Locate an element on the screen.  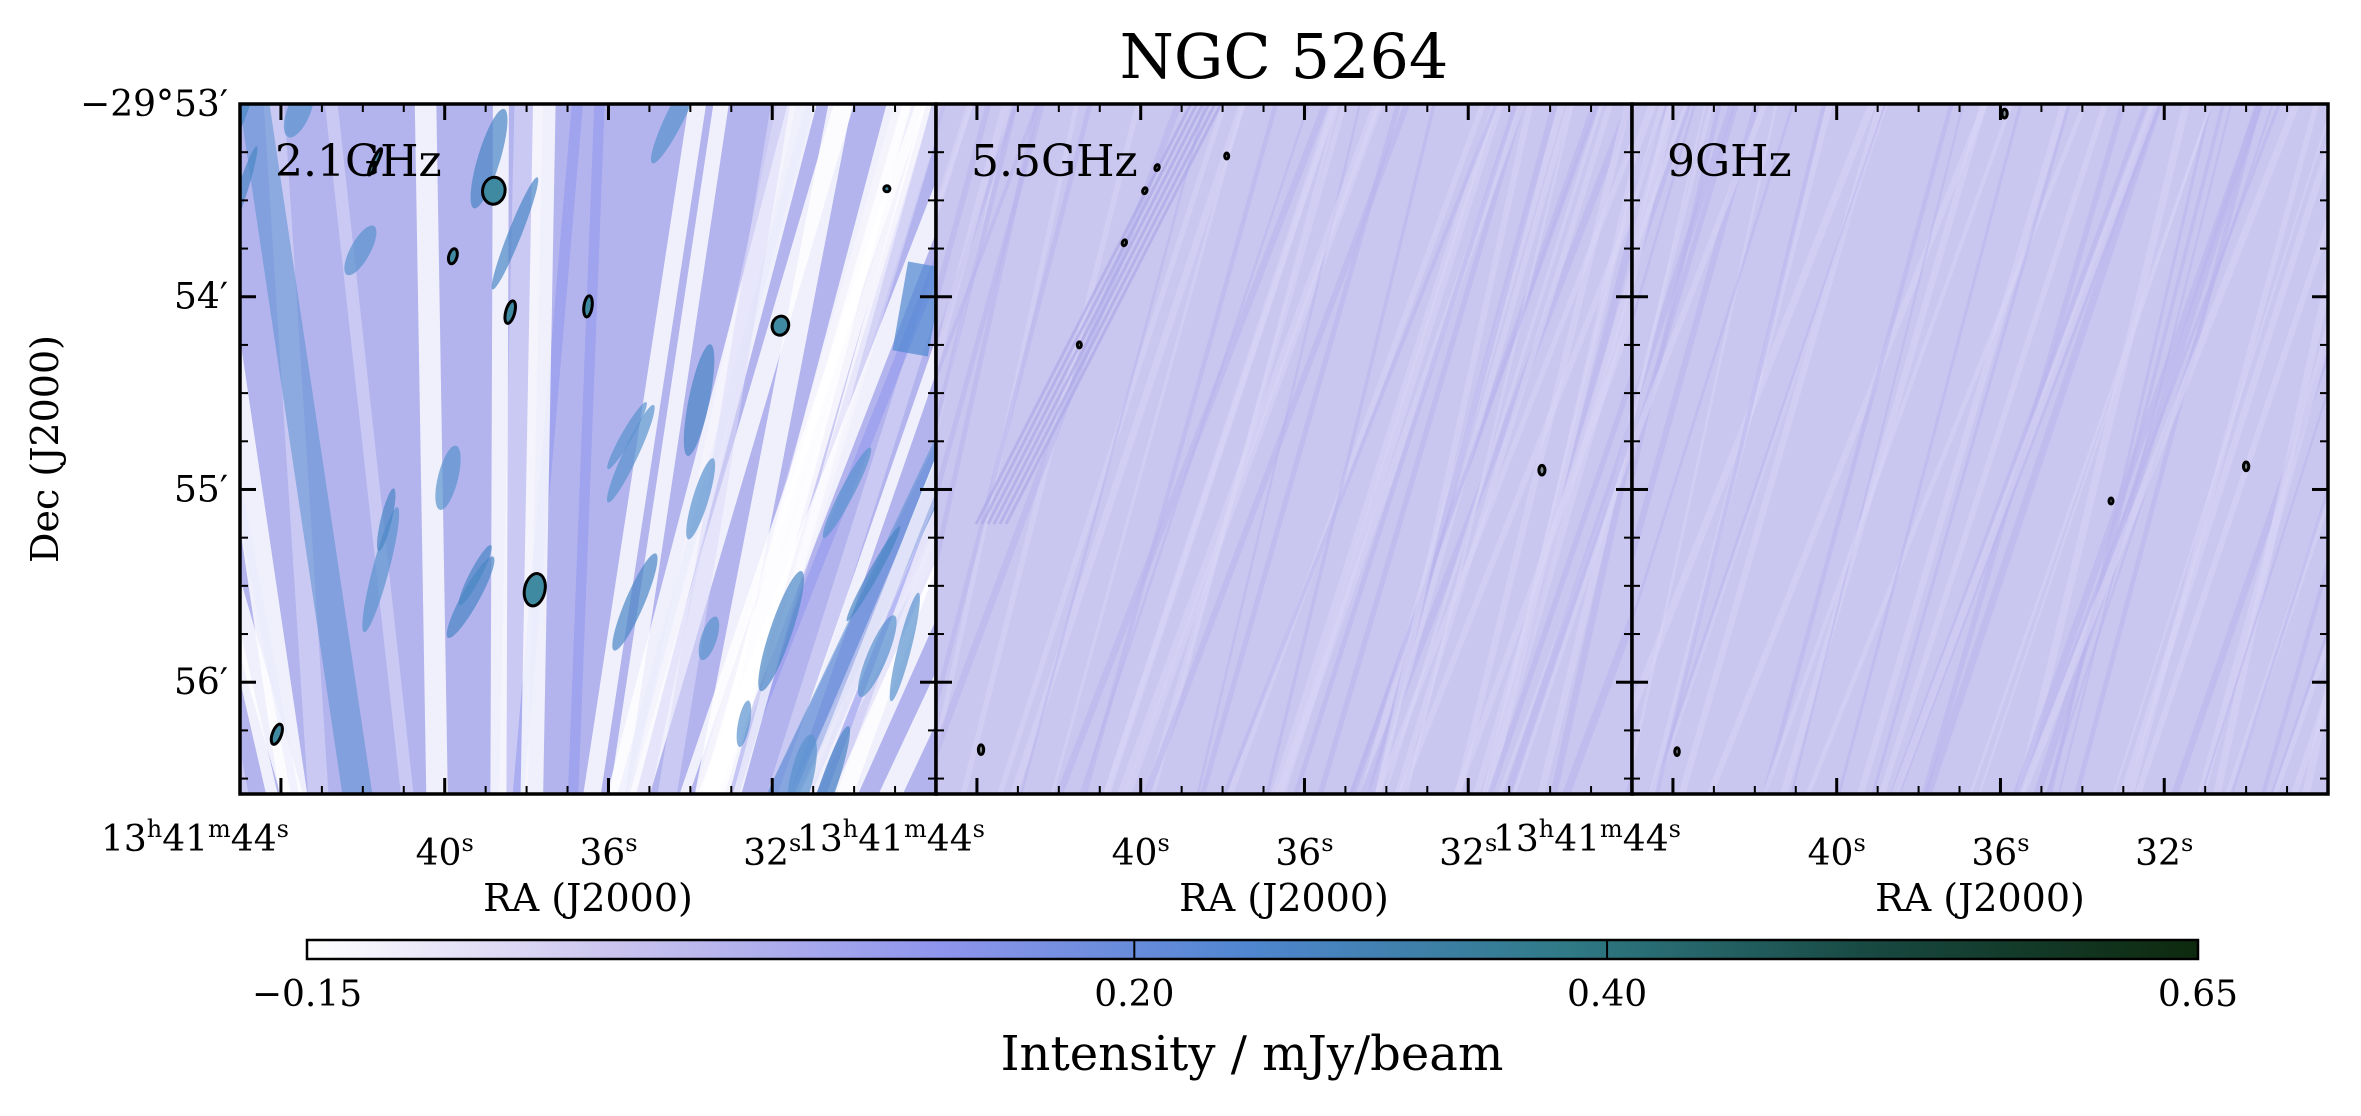
colorbar-gradient is located at coordinates (1252, 949).